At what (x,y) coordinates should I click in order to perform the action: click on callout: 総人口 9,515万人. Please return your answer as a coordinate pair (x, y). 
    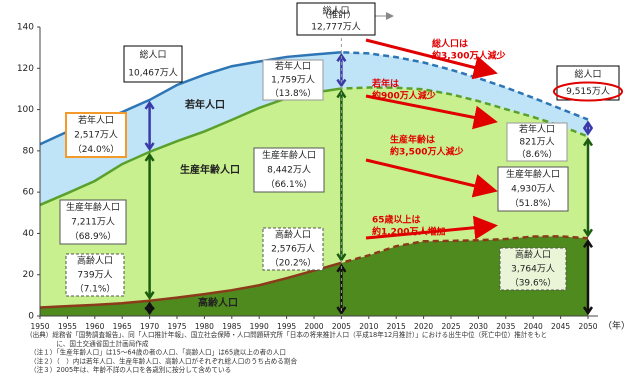
    Looking at the image, I should click on (588, 83).